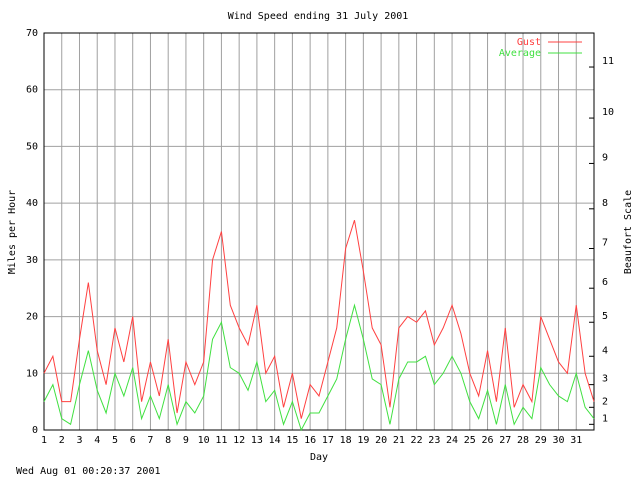 The height and width of the screenshot is (480, 640). I want to click on y-tick-label: 10, so click(32, 373).